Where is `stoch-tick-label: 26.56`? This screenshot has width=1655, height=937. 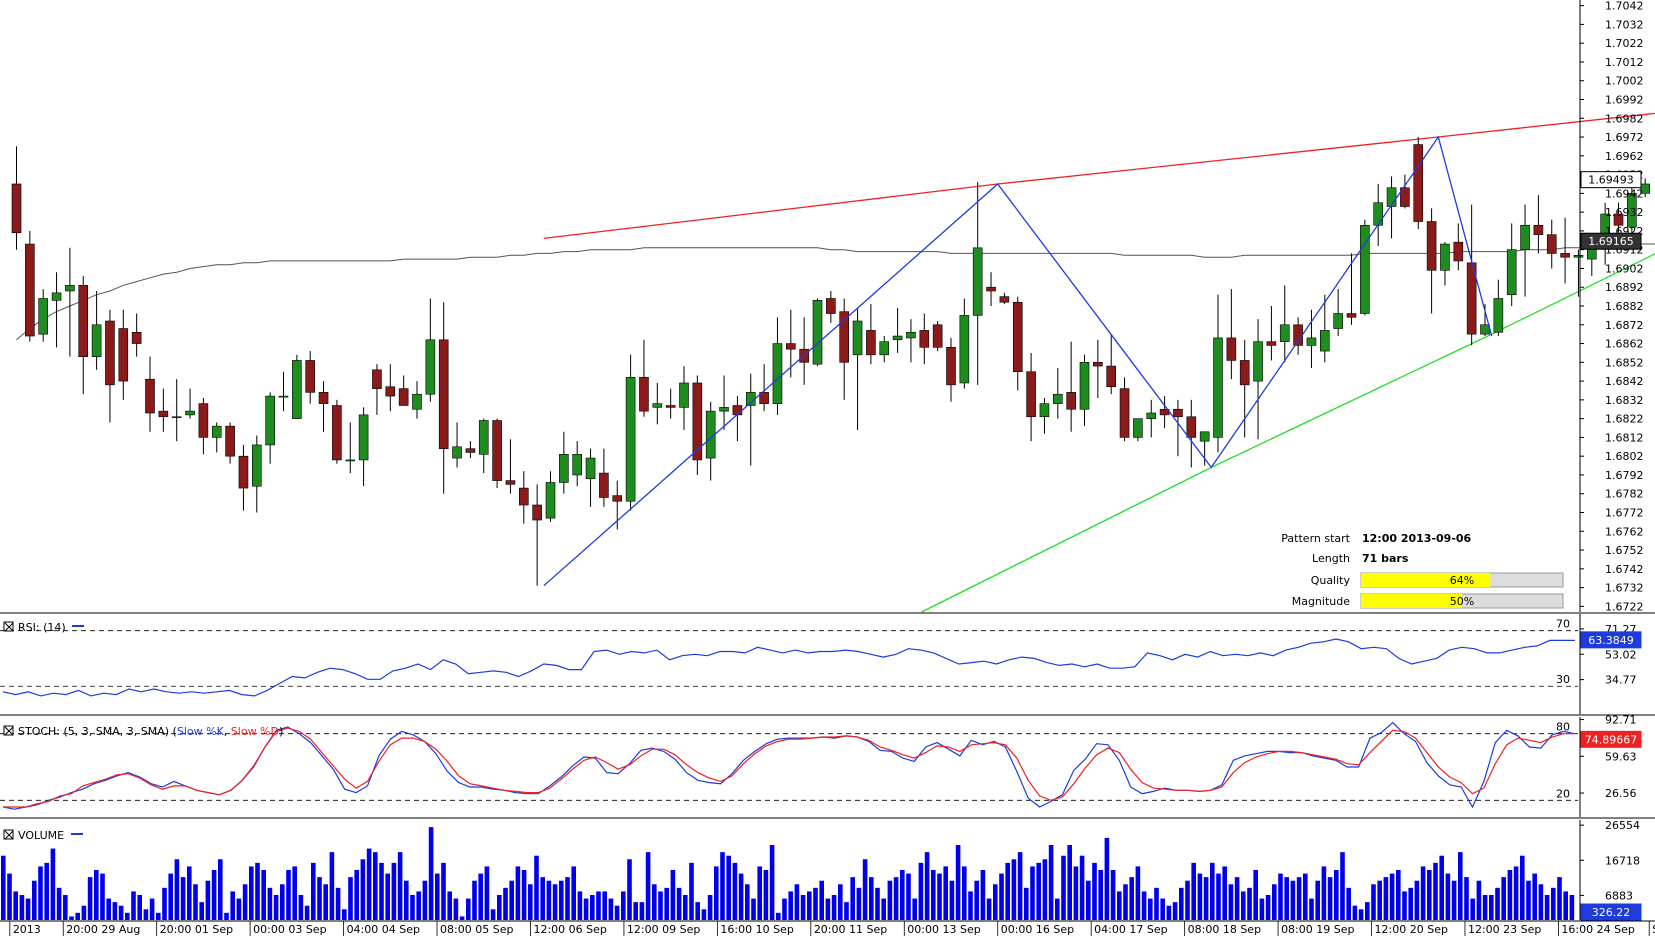
stoch-tick-label: 26.56 is located at coordinates (1621, 793).